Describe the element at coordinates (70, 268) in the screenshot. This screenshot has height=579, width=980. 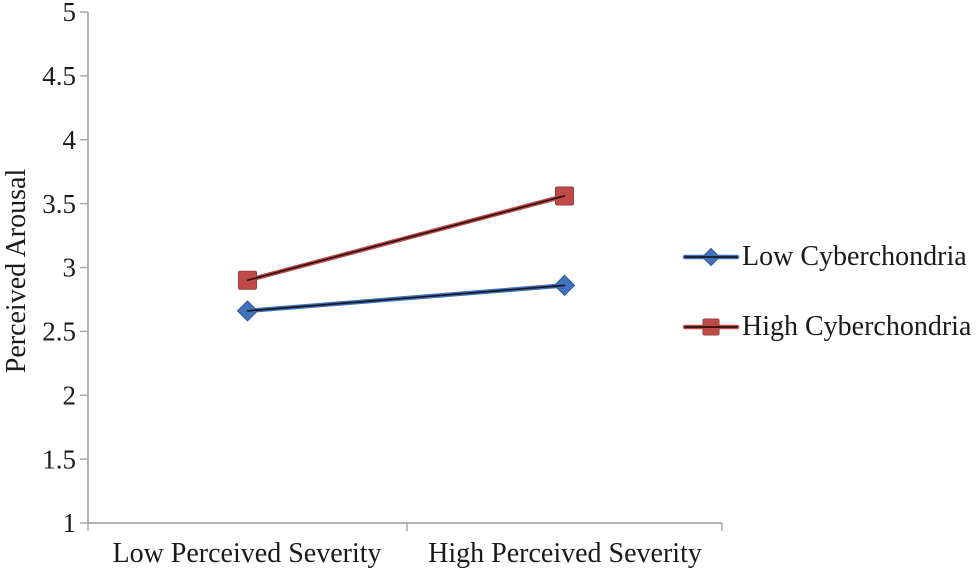
I see `y-axis-tick-label: 3` at that location.